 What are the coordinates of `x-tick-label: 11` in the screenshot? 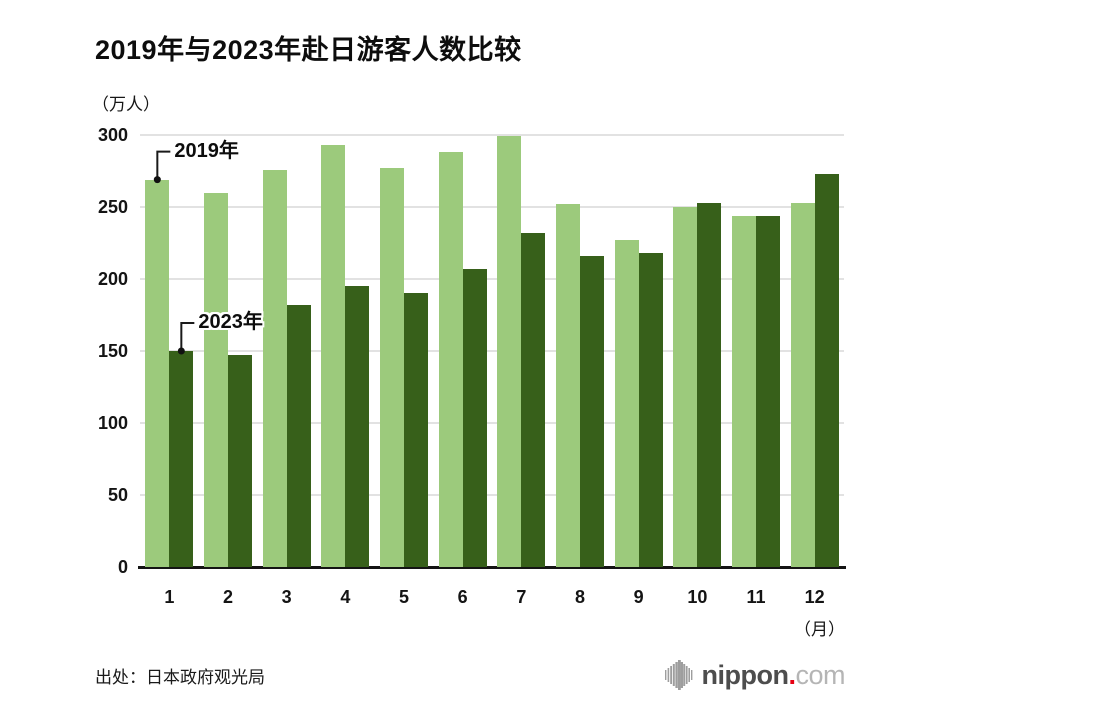 It's located at (756, 597).